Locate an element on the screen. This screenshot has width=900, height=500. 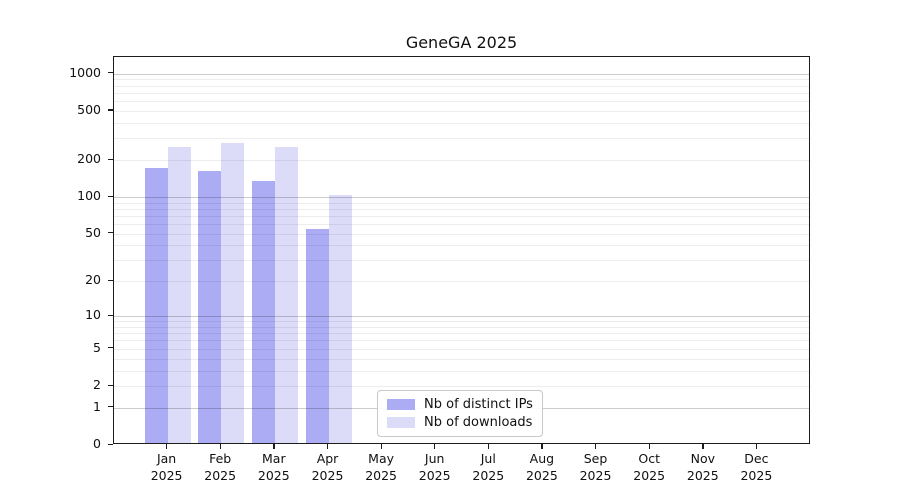
x-tick-month: Aug is located at coordinates (542, 458).